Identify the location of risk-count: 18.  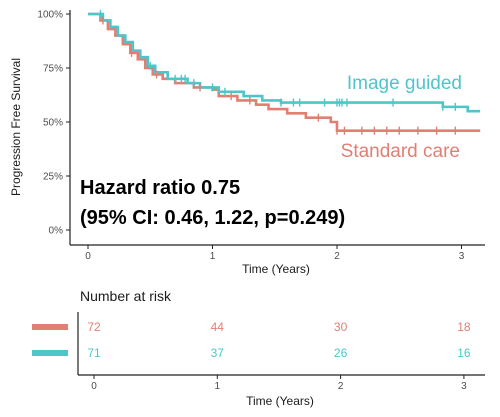
(464, 327).